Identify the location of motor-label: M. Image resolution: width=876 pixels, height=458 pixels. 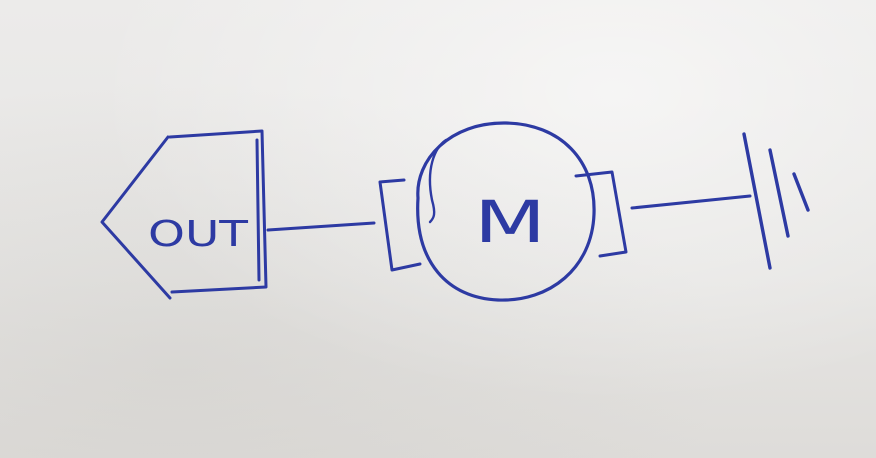
(510, 222).